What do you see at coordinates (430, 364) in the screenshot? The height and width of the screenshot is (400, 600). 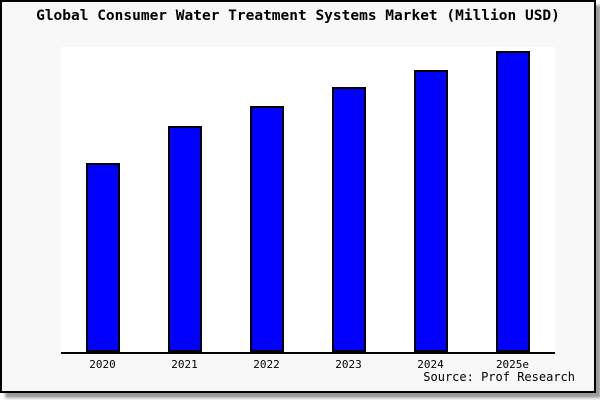 I see `x-tick-label-2024: 2024` at bounding box center [430, 364].